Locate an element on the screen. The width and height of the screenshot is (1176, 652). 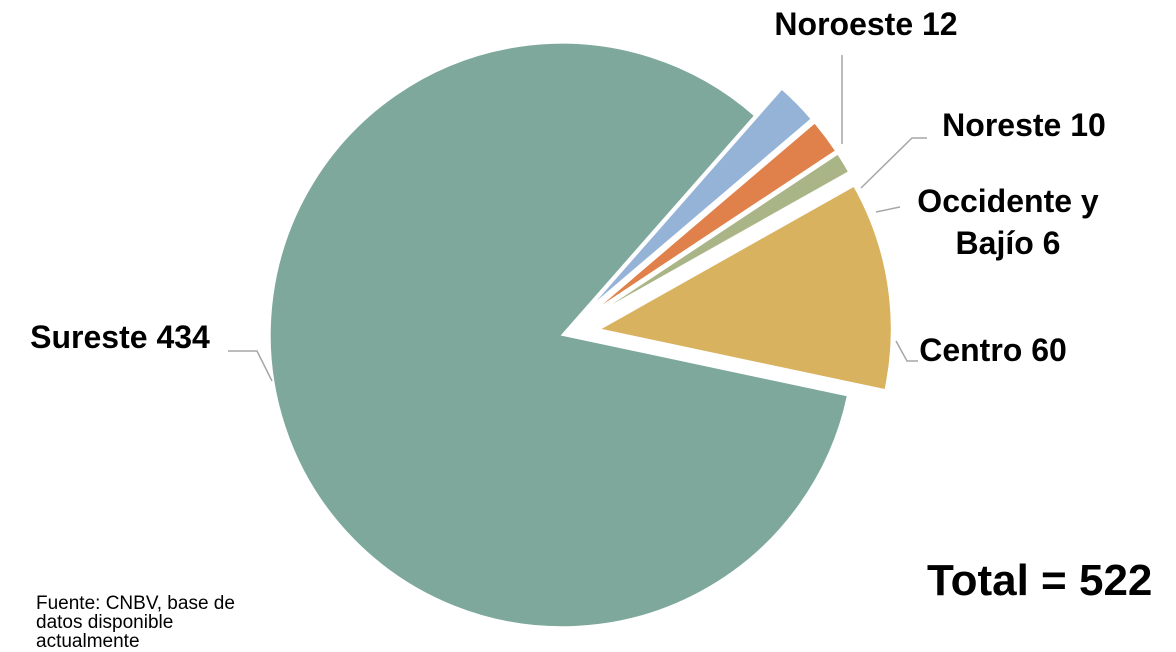
slice-label-noroeste: Noroeste 12 is located at coordinates (865, 24).